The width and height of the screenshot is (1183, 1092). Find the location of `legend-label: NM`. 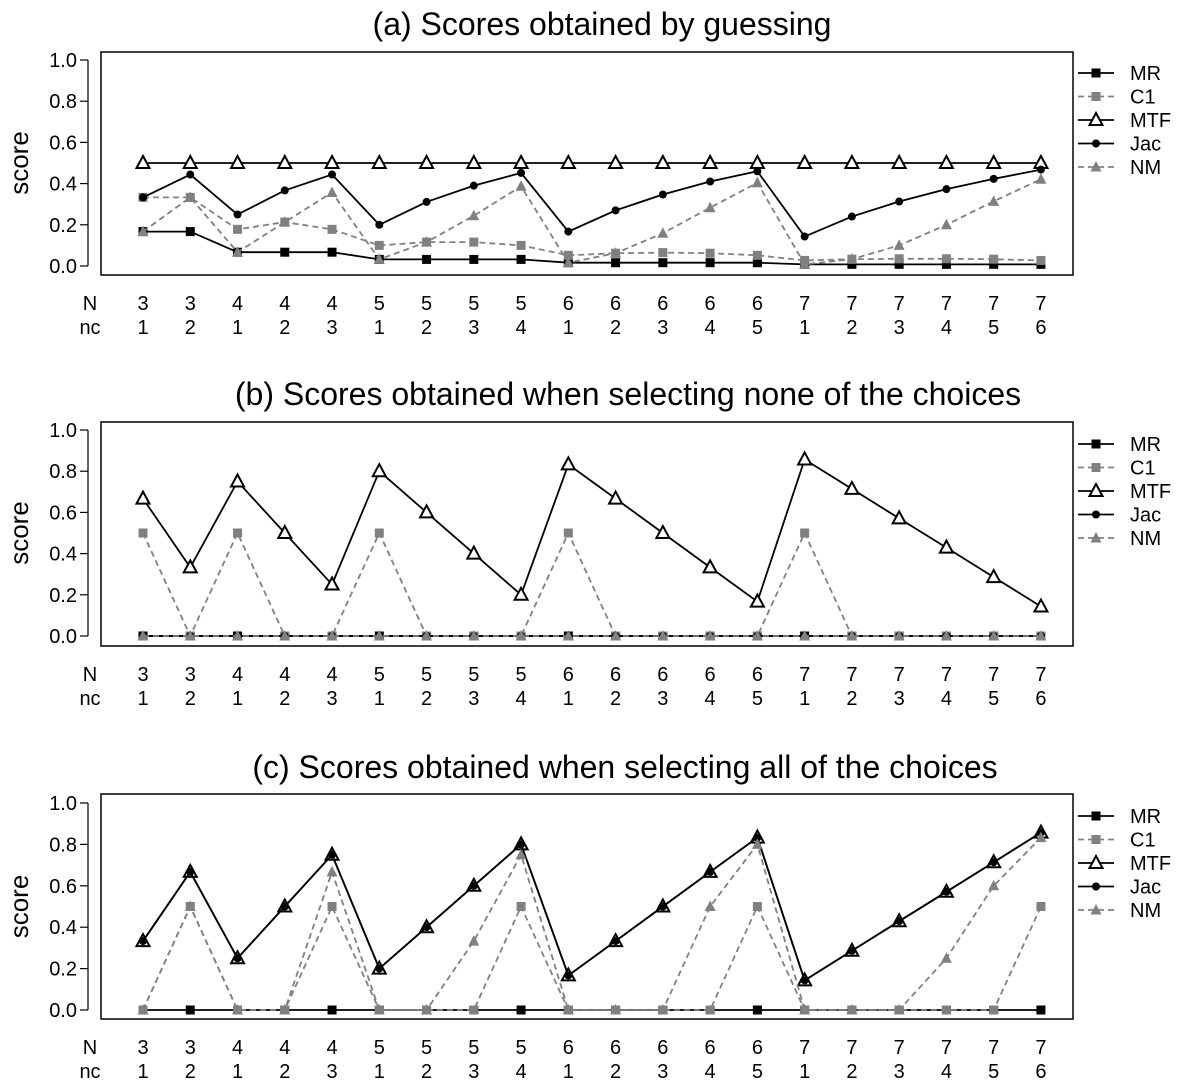

legend-label: NM is located at coordinates (1145, 911).